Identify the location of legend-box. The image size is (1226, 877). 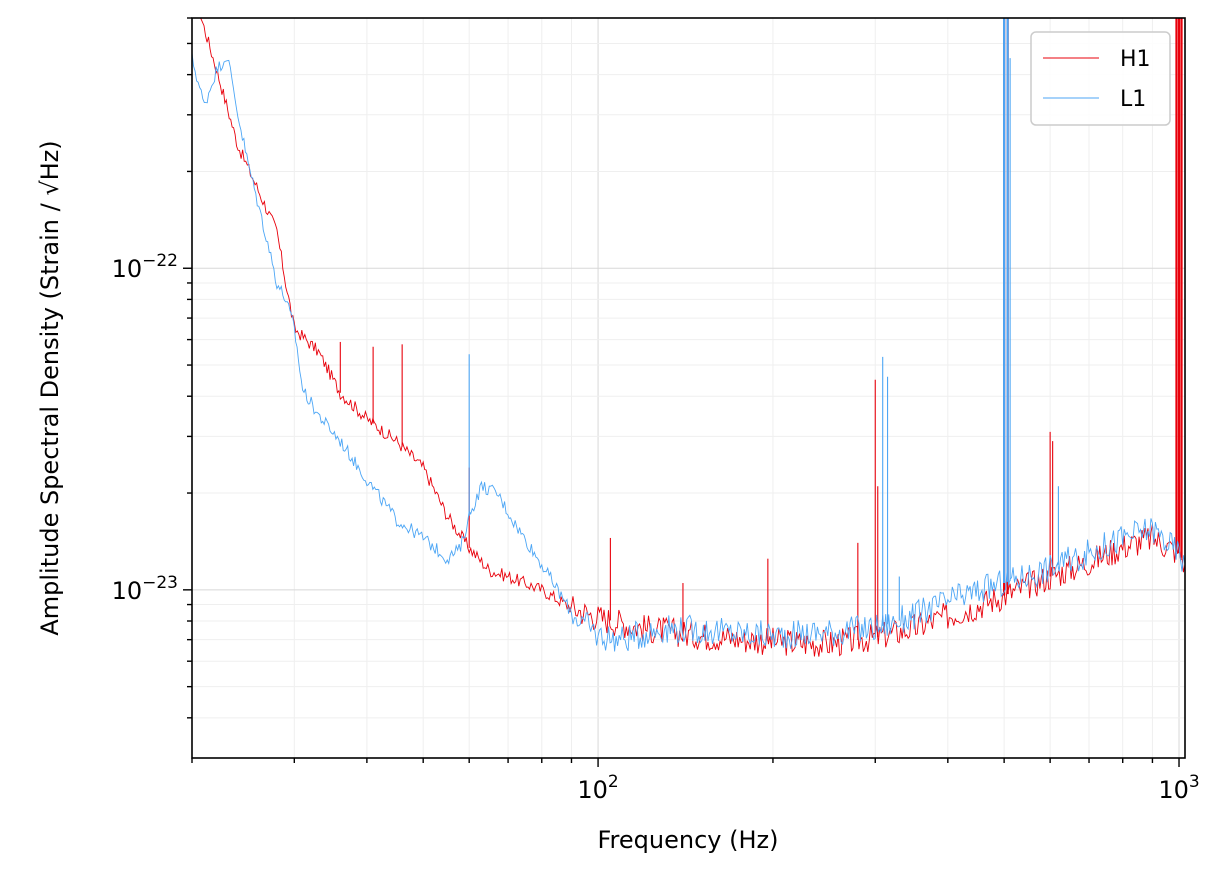
(1100, 78).